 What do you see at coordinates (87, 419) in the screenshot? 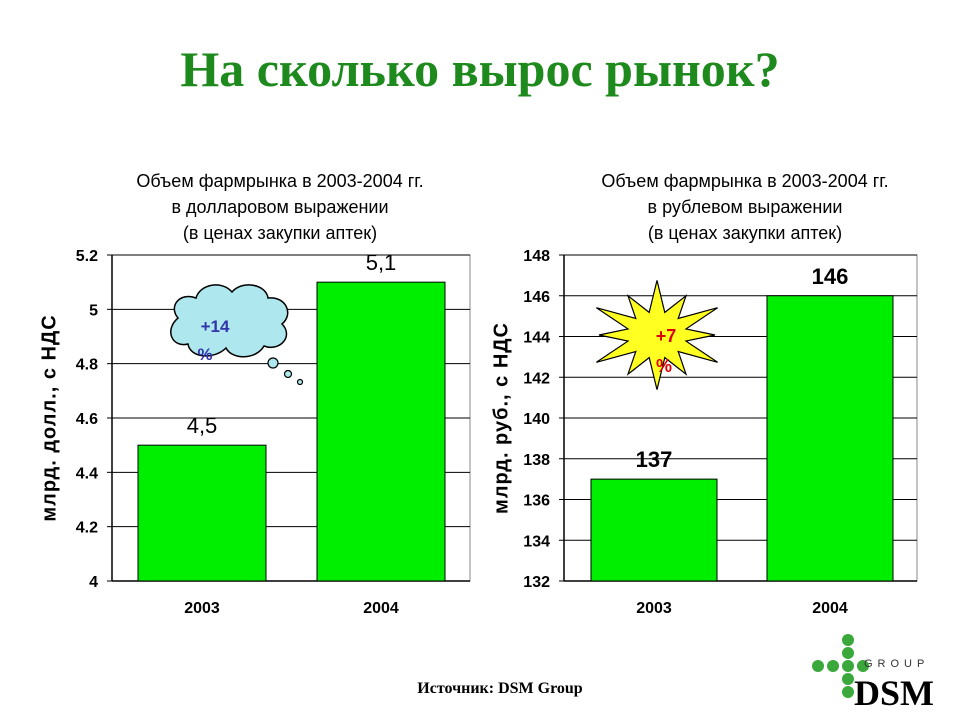
I see `y-tick-label: 4.6` at bounding box center [87, 419].